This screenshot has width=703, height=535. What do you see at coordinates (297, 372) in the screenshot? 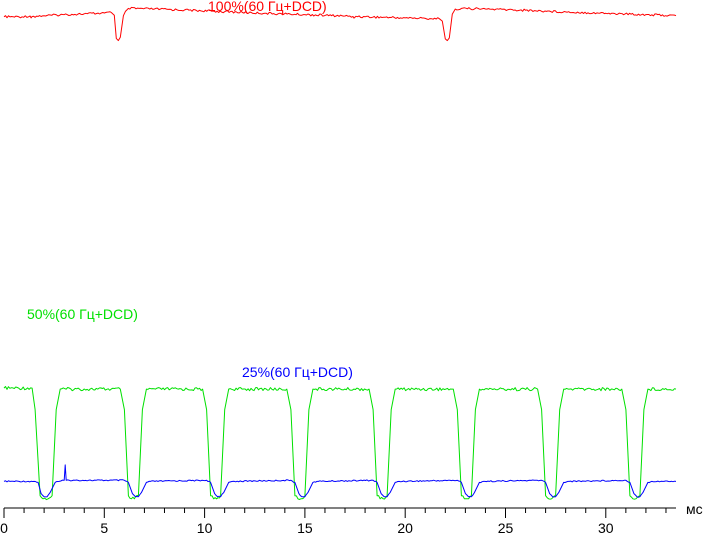
I see `series-label-25: 25%(60 Гц+DCD)` at bounding box center [297, 372].